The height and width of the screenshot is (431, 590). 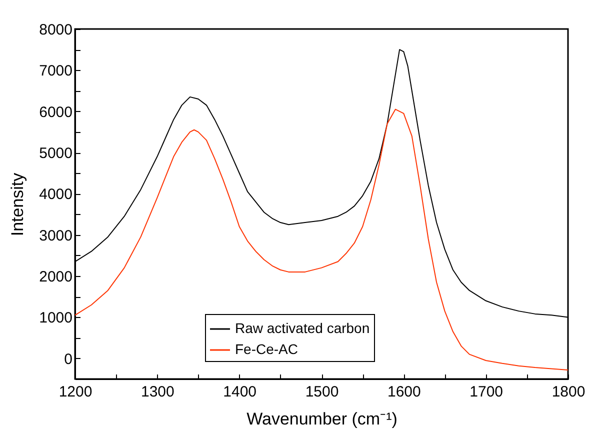 What do you see at coordinates (68, 359) in the screenshot?
I see `y-tick-label: 0` at bounding box center [68, 359].